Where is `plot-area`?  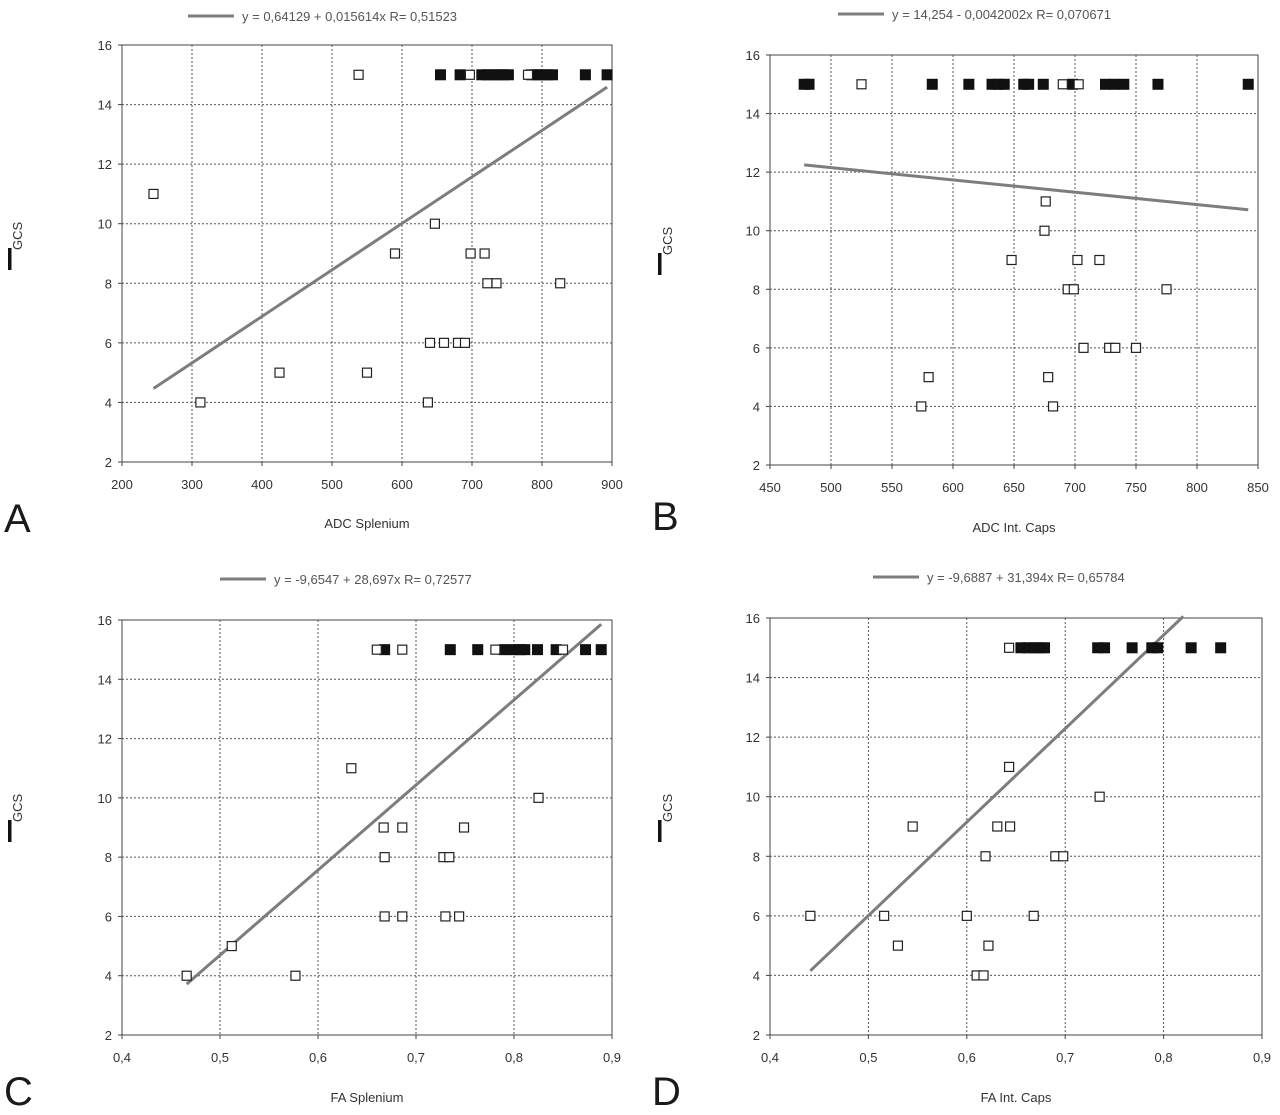
plot-area is located at coordinates (1016, 826).